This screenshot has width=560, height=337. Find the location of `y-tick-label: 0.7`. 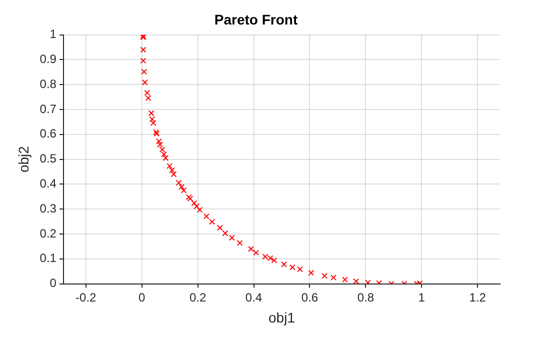

y-tick-label: 0.7 is located at coordinates (48, 109).